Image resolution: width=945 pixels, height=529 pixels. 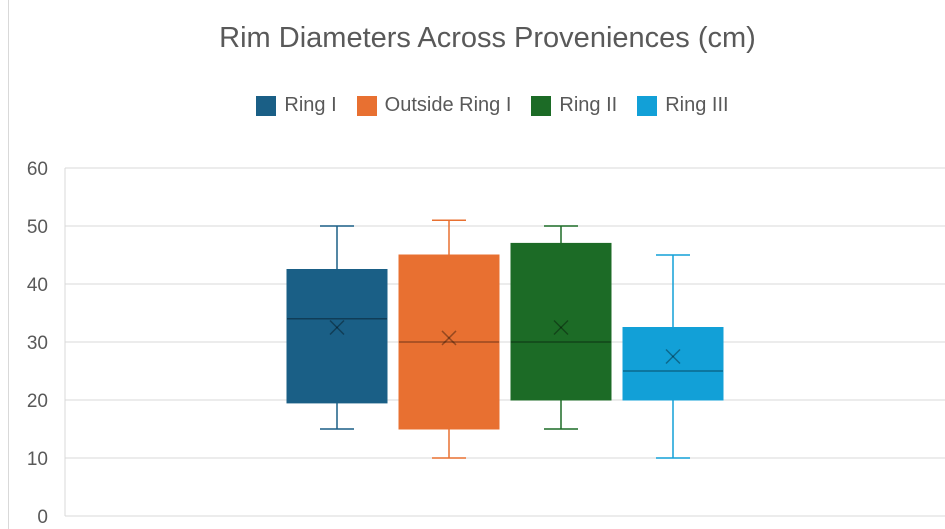 I want to click on mean-marker-a-ring-i, so click(x=337, y=327).